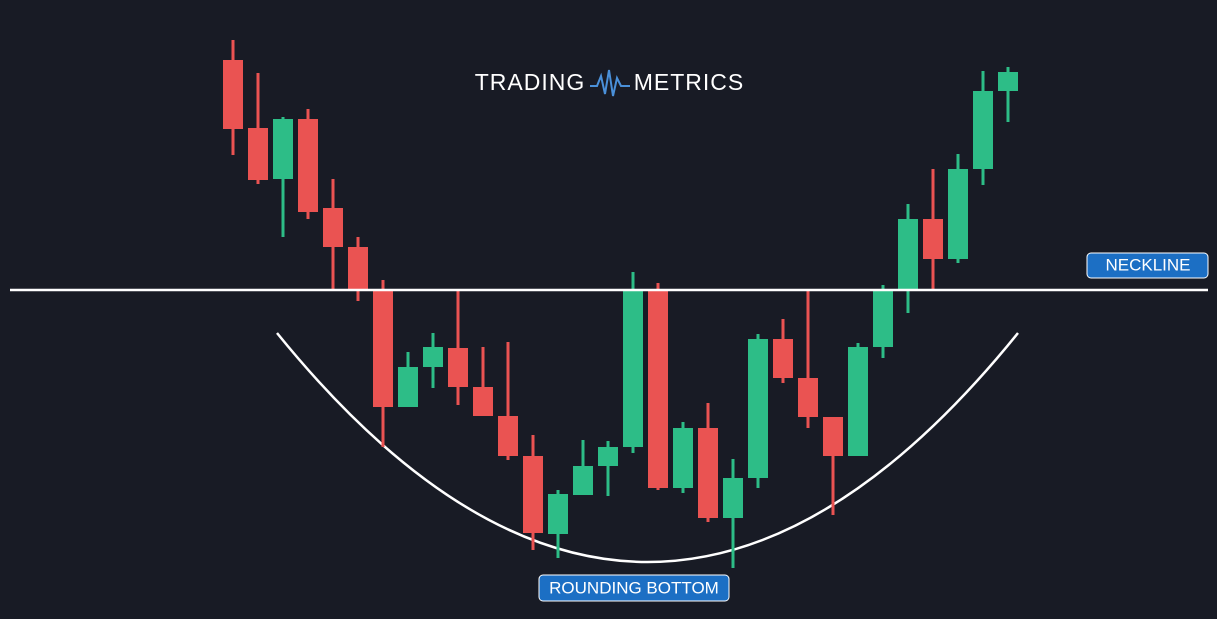  I want to click on neckline-label: NECKLINE, so click(1147, 264).